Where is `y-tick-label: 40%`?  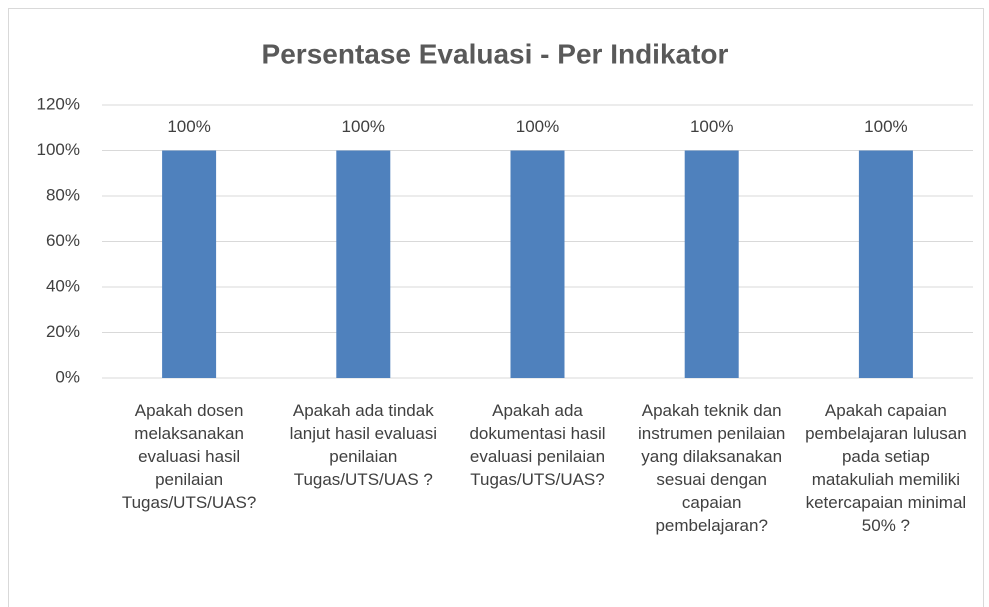
y-tick-label: 40% is located at coordinates (63, 285).